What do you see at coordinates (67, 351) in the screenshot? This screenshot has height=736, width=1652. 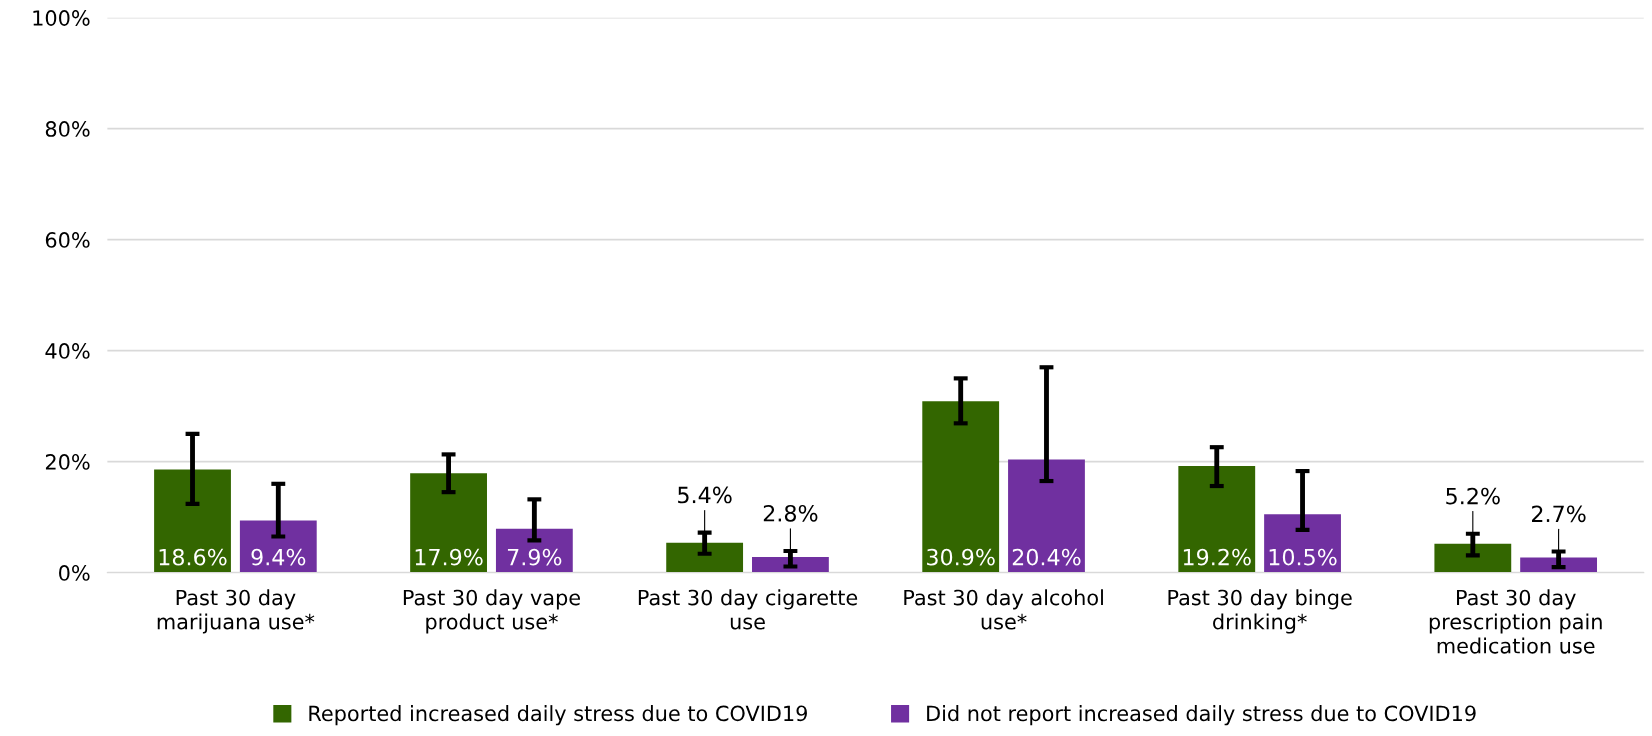 I see `y-tick-label: 40%` at bounding box center [67, 351].